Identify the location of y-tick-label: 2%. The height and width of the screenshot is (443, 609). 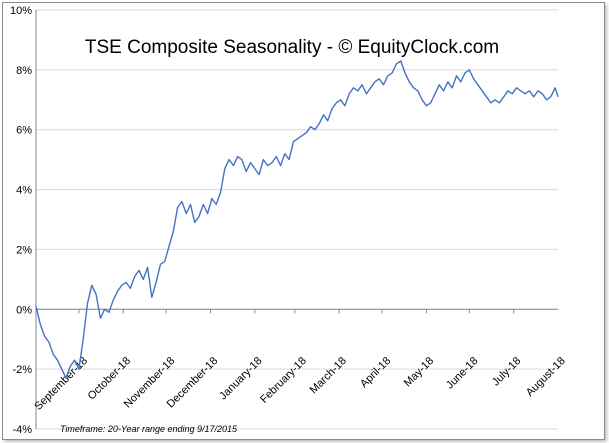
(24, 250).